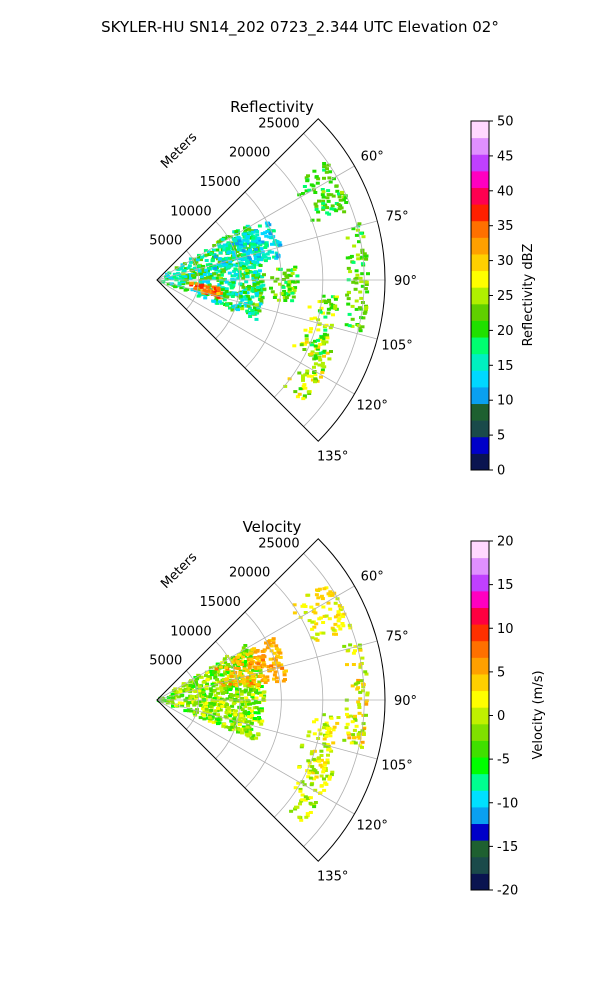  I want to click on colorbar-segment, so click(480, 146).